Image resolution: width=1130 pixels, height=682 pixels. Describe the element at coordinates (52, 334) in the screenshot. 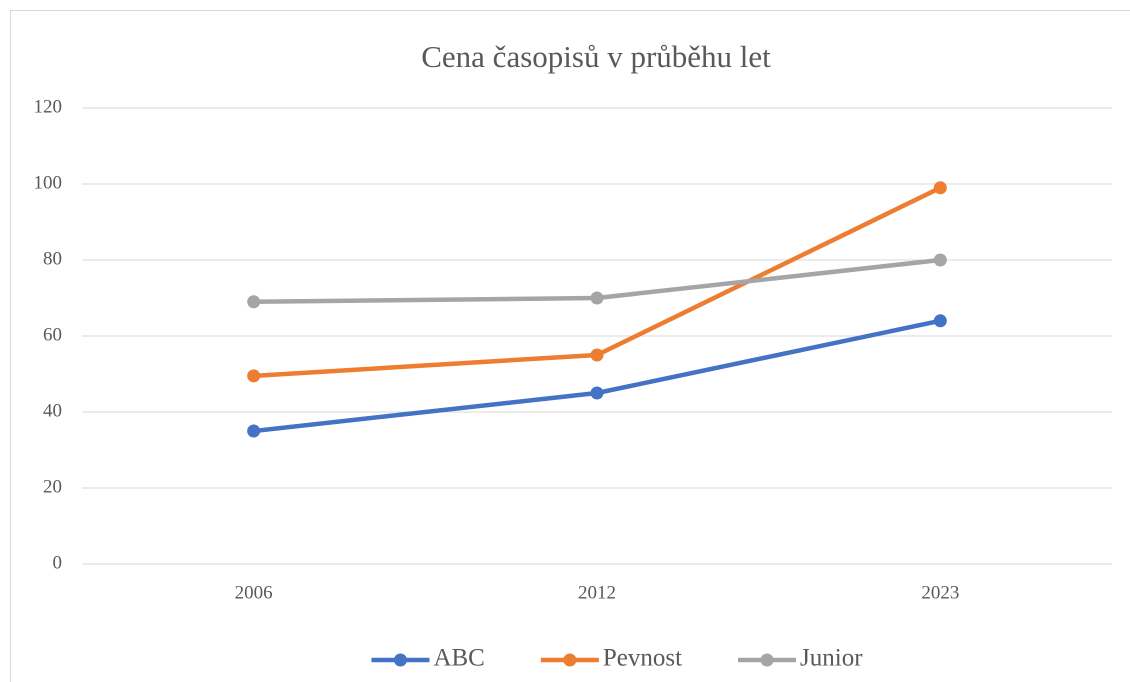

I see `y-tick-label: 60` at that location.